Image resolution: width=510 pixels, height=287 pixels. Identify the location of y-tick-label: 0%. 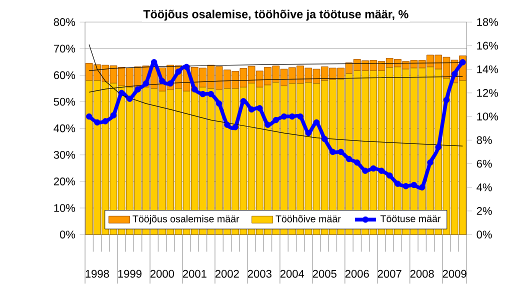
(68, 234).